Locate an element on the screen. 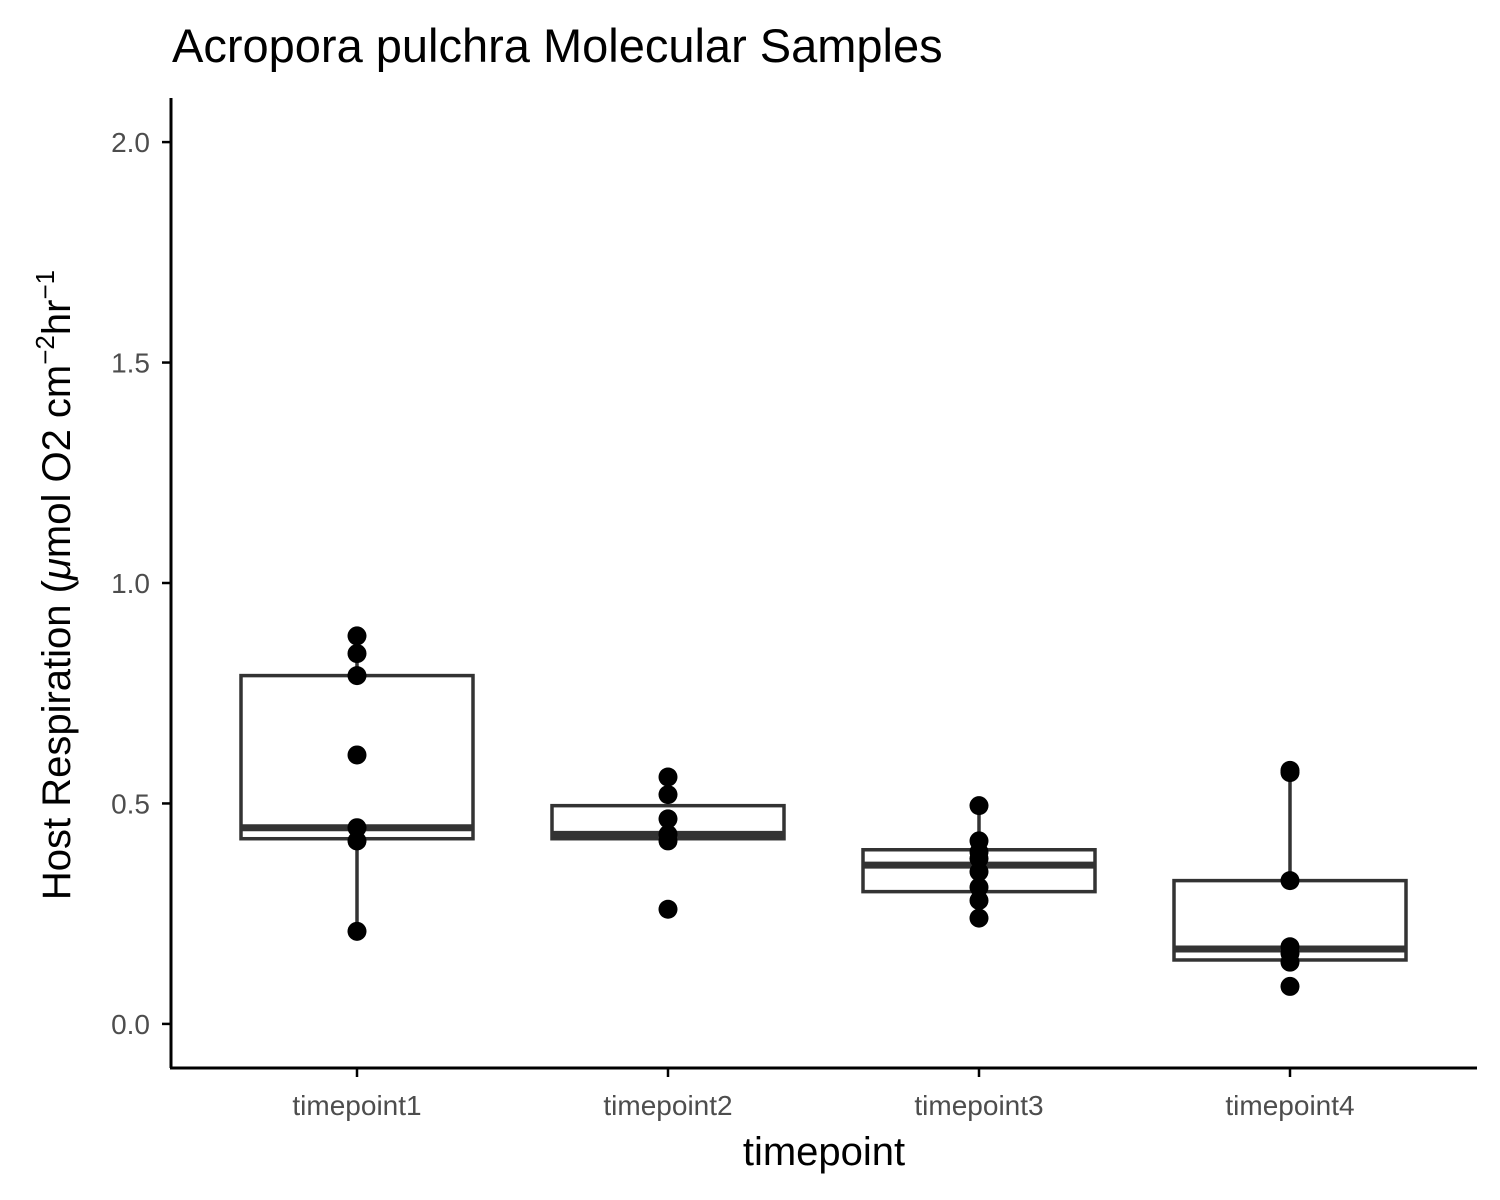  y-tick-label: 1.5 is located at coordinates (130, 363).